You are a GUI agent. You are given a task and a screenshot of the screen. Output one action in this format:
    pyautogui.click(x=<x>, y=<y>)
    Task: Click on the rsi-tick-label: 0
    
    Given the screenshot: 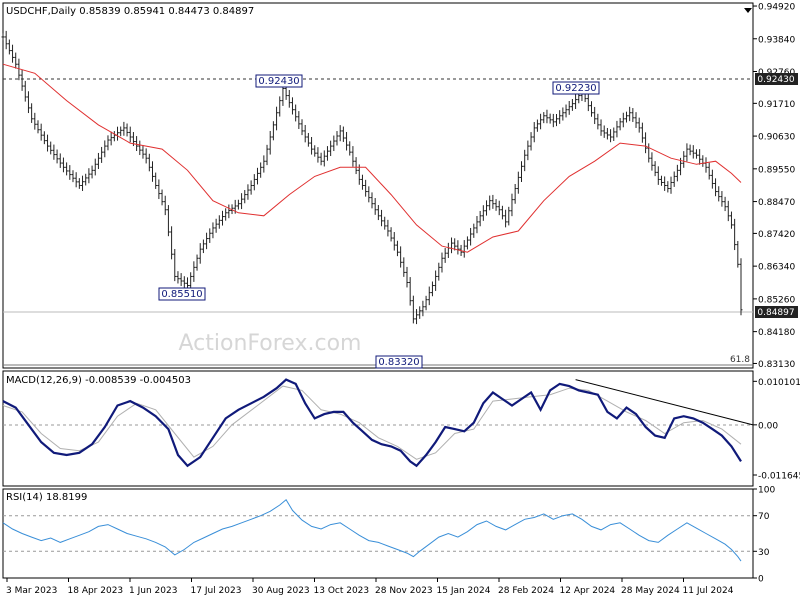 What is the action you would take?
    pyautogui.click(x=761, y=580)
    